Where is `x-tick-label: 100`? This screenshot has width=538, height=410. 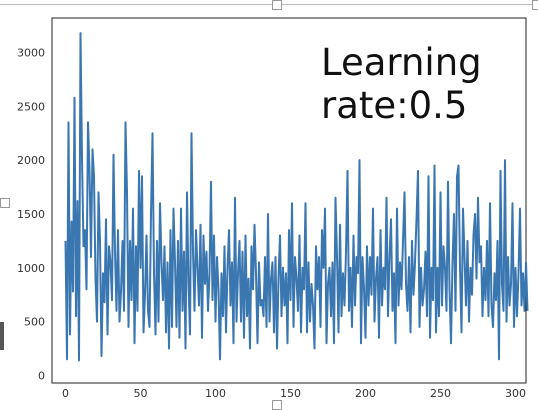 x-tick-label: 100 is located at coordinates (215, 393).